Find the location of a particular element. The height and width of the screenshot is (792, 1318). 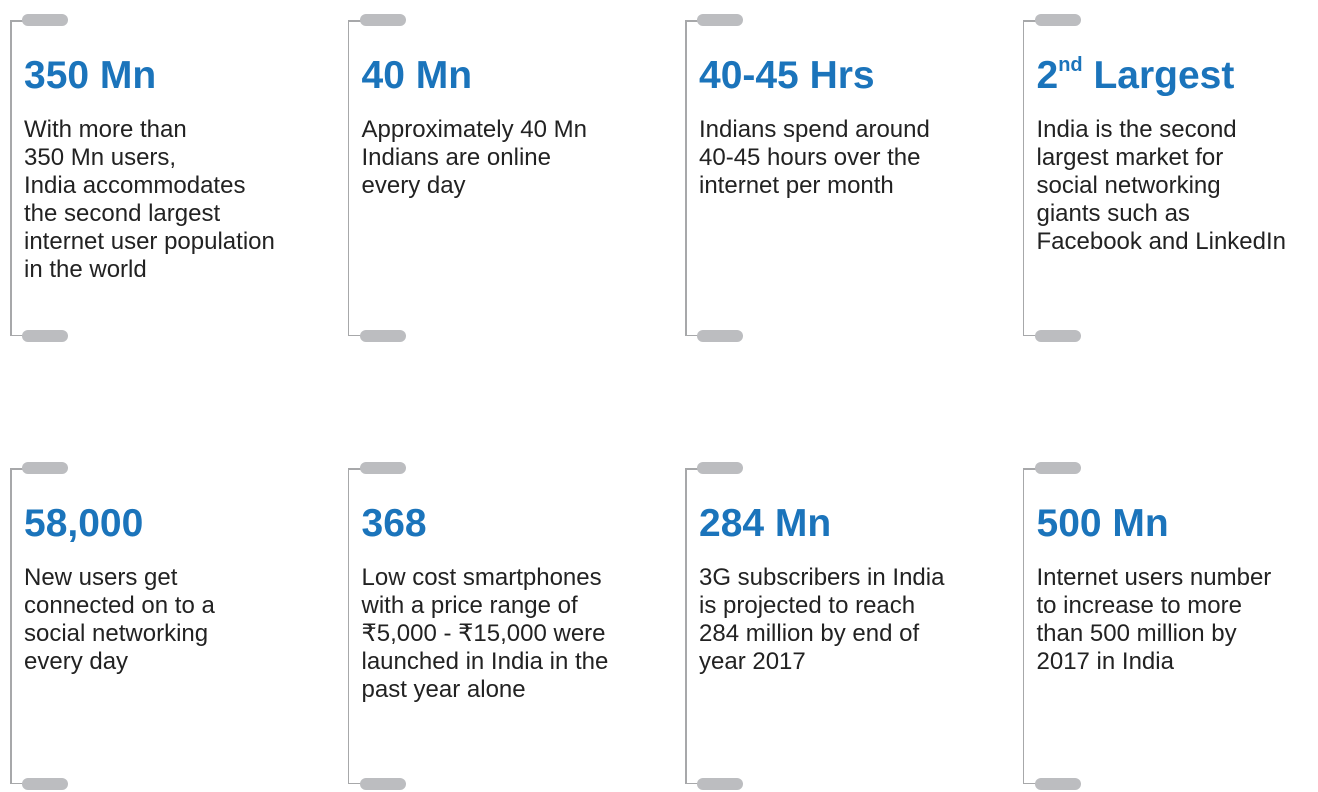

description-line: 2017 in India is located at coordinates (1105, 661).